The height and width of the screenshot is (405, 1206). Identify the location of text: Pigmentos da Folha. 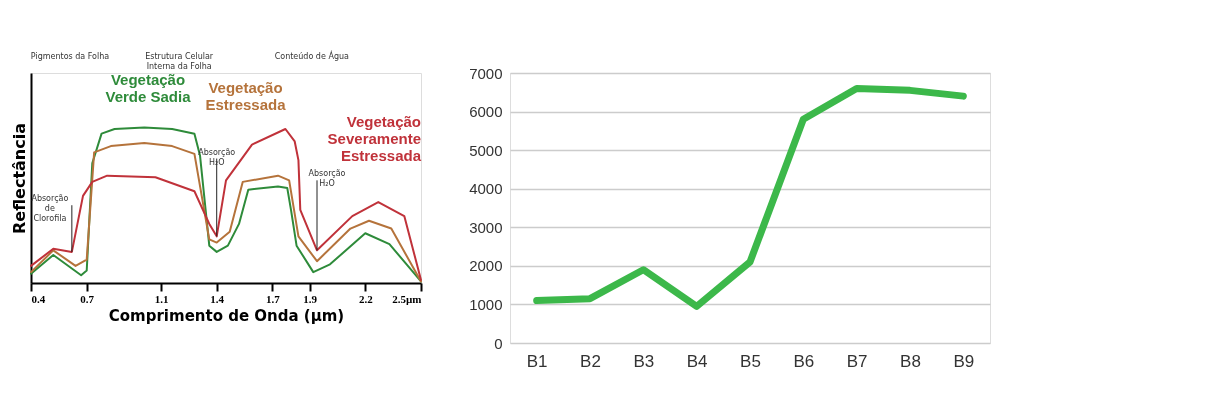
(70, 56).